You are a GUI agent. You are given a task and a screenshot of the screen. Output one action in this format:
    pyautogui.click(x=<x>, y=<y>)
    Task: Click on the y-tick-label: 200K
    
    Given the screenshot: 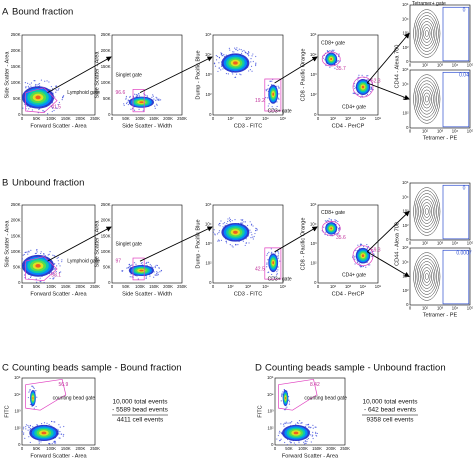 What is the action you would take?
    pyautogui.click(x=16, y=50)
    